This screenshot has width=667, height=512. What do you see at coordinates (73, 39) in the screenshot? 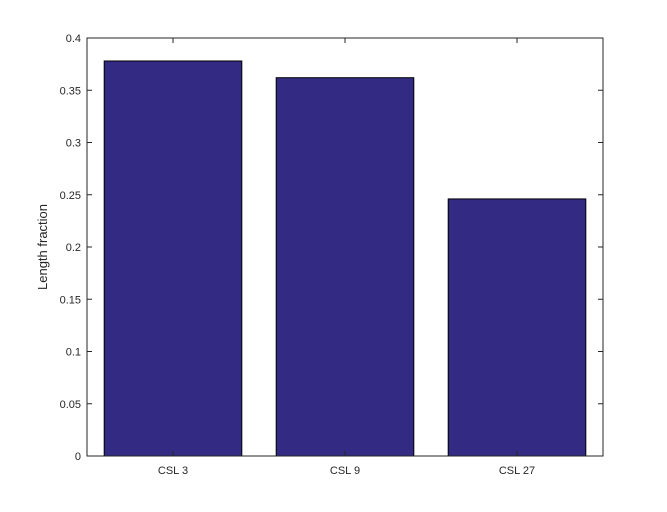
I see `y-tick-label: 0.4` at bounding box center [73, 39].